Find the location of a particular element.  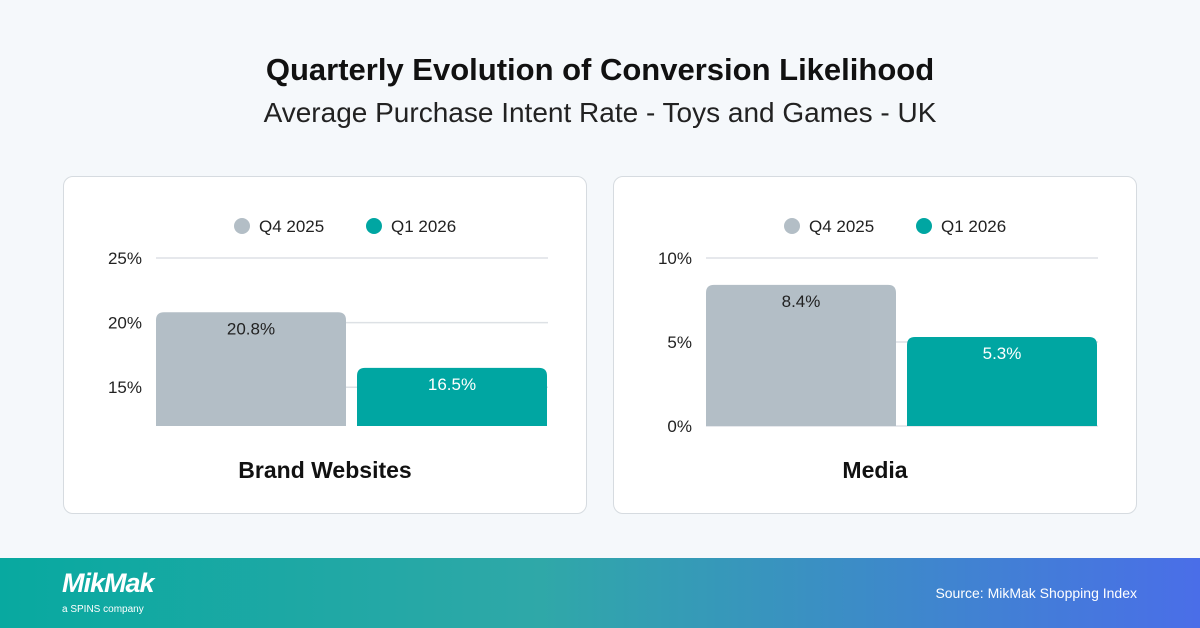

y-tick-label: 5% is located at coordinates (679, 342).